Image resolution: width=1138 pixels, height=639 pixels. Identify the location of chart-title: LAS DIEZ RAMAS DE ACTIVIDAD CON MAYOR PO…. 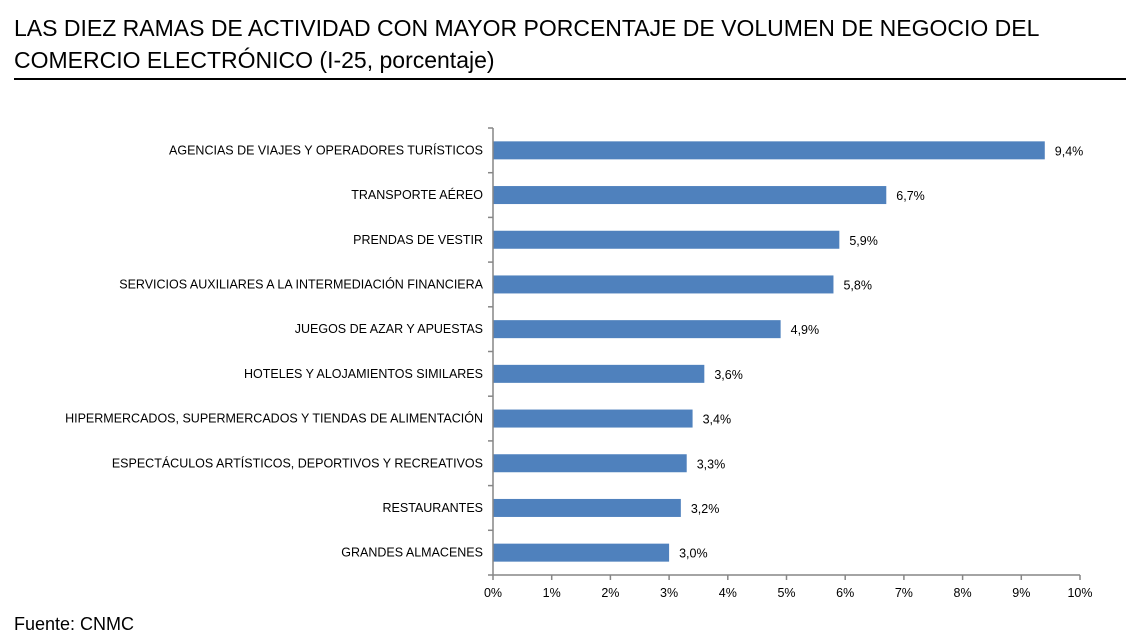
(570, 46).